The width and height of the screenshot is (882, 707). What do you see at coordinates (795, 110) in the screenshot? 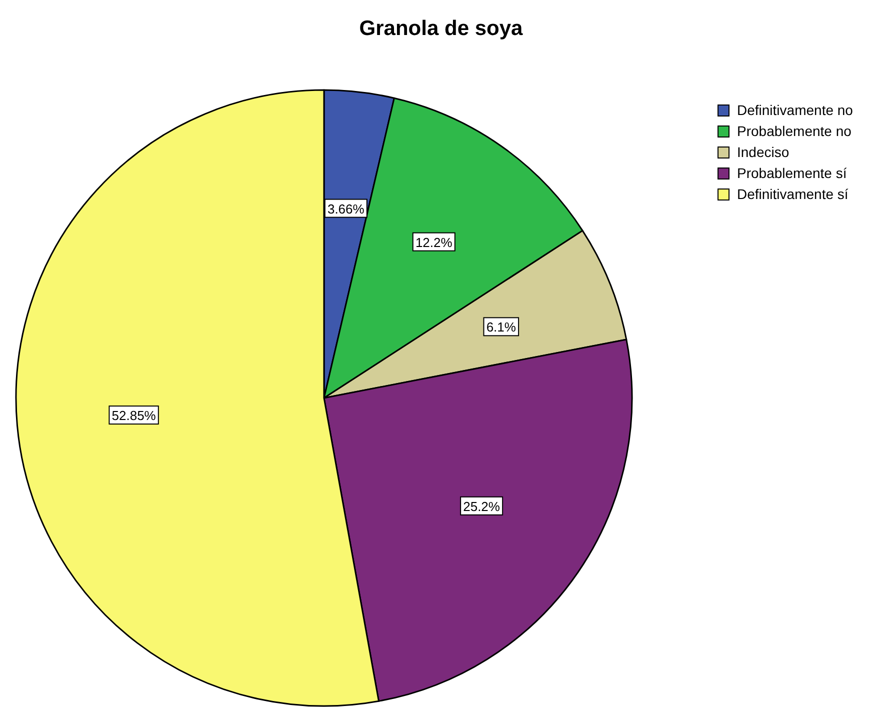
I see `legend-label: Definitivamente no` at bounding box center [795, 110].